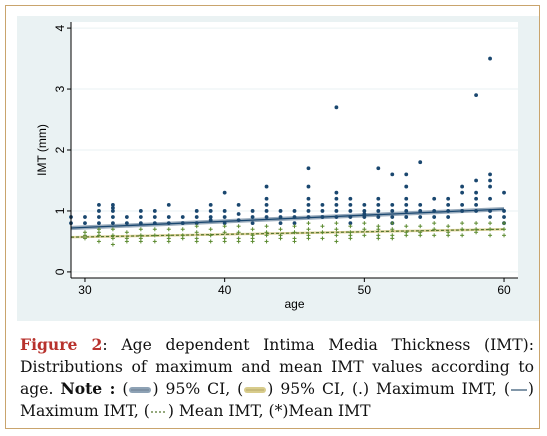 This screenshot has width=547, height=436. Describe the element at coordinates (140, 390) in the screenshot. I see `legend-swatch-ci-max` at that location.